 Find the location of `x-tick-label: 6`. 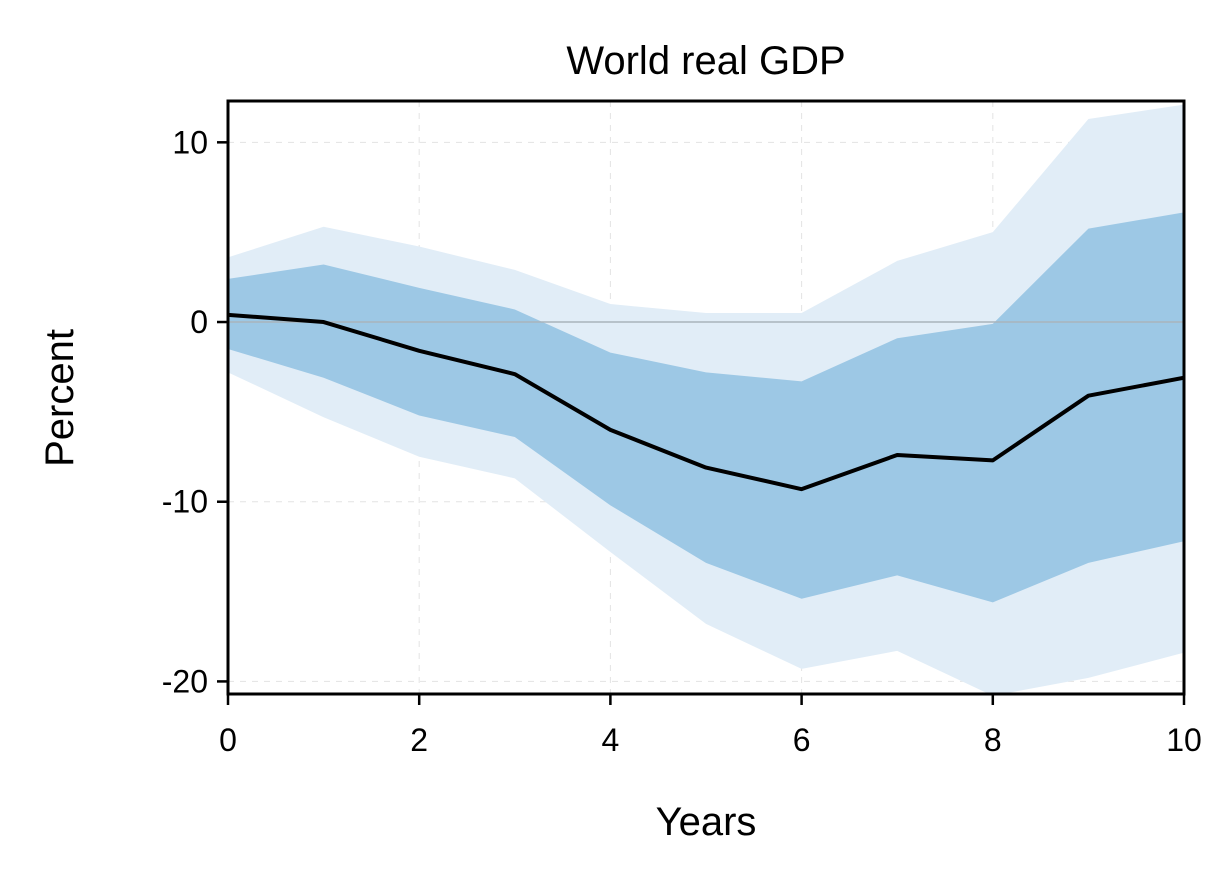

x-tick-label: 6 is located at coordinates (802, 740).